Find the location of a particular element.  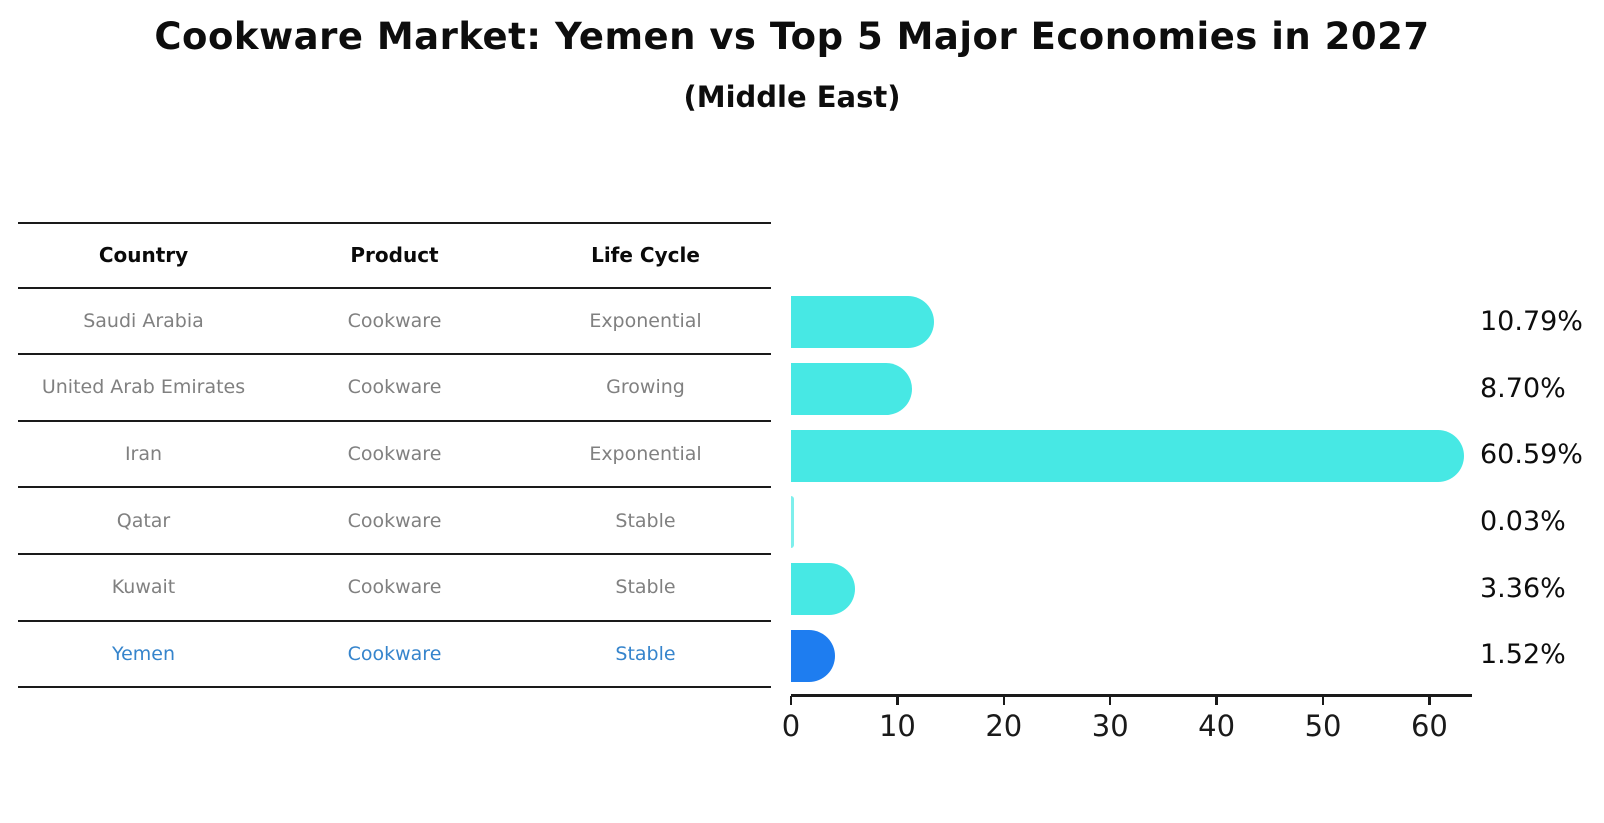

table-row: United Arab Emirates Cookware Growing is located at coordinates (394, 388).